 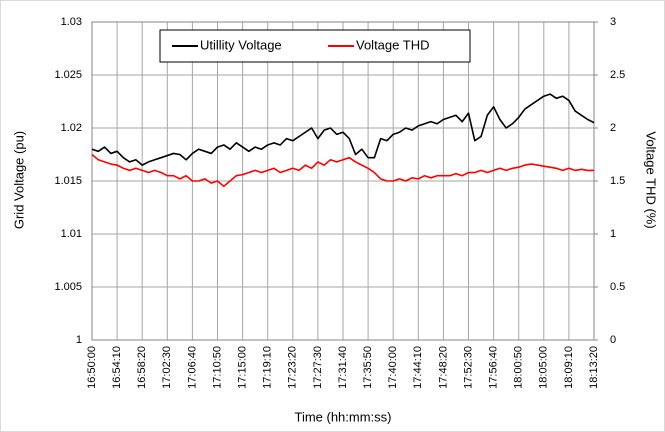 I want to click on y2-tick-label: 1.5, so click(x=617, y=181).